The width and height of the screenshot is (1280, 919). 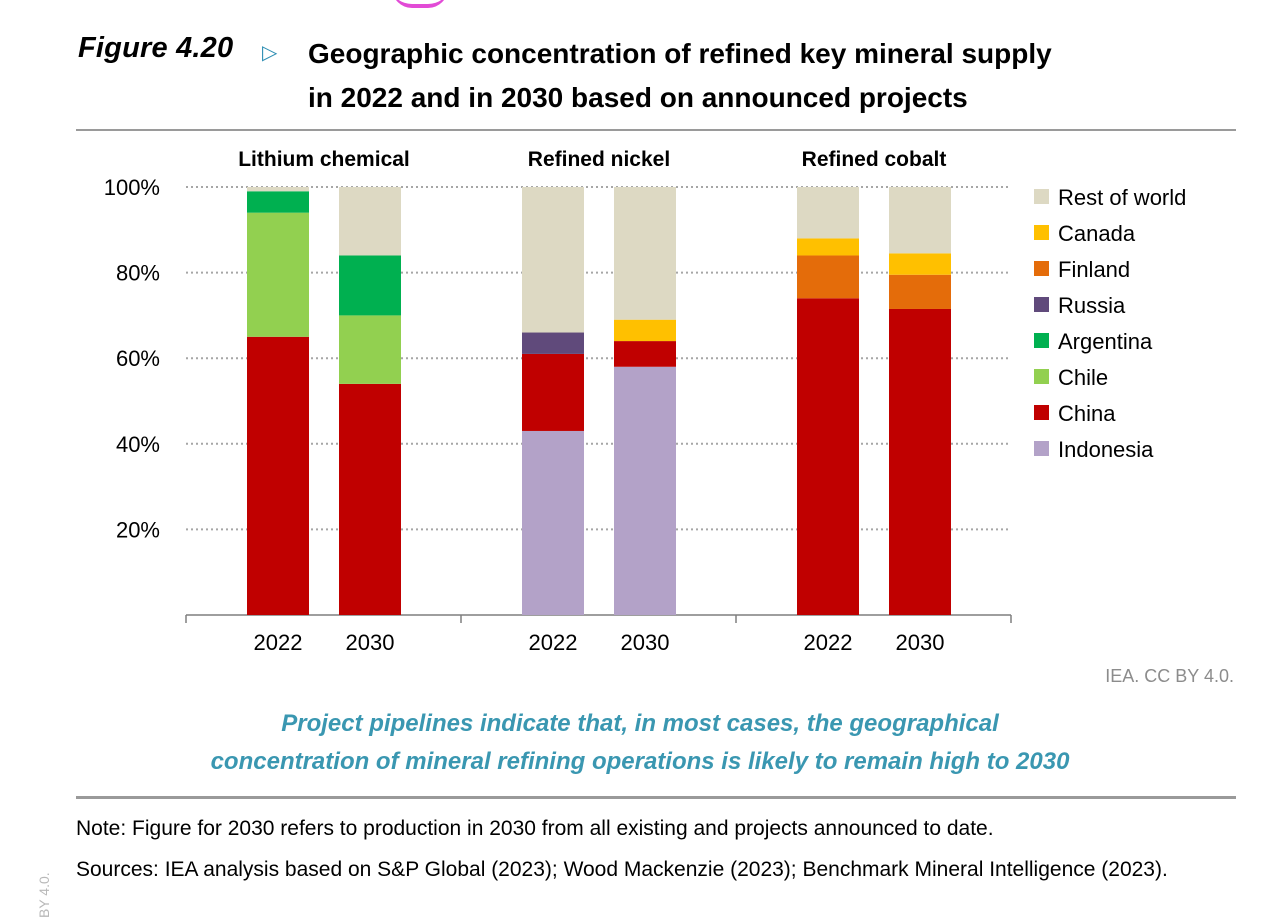 I want to click on y-tick-label: 20%, so click(x=138, y=529).